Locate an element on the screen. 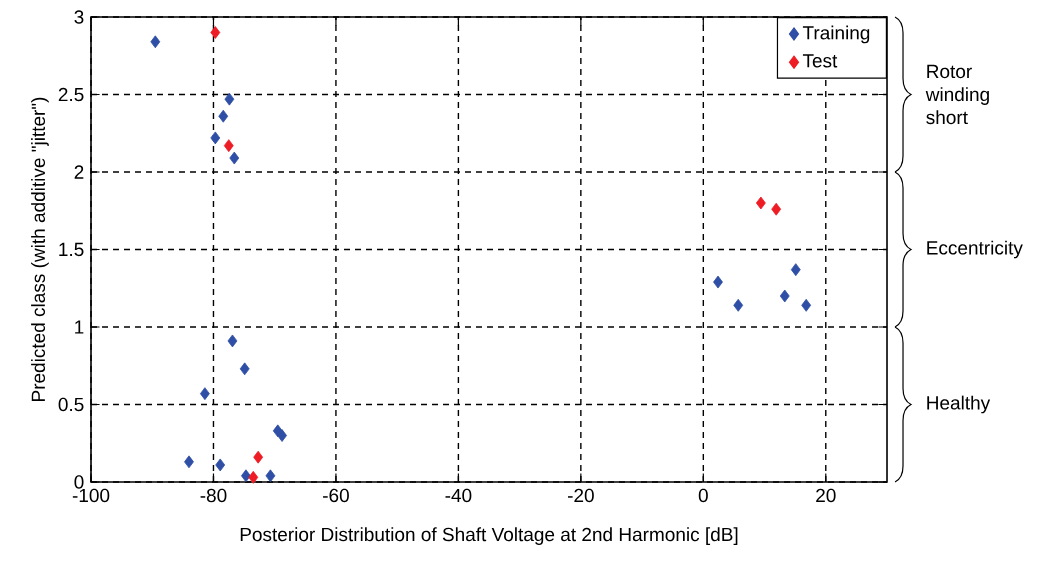 Image resolution: width=1063 pixels, height=564 pixels. y-tick-label: 0.5 is located at coordinates (71, 404).